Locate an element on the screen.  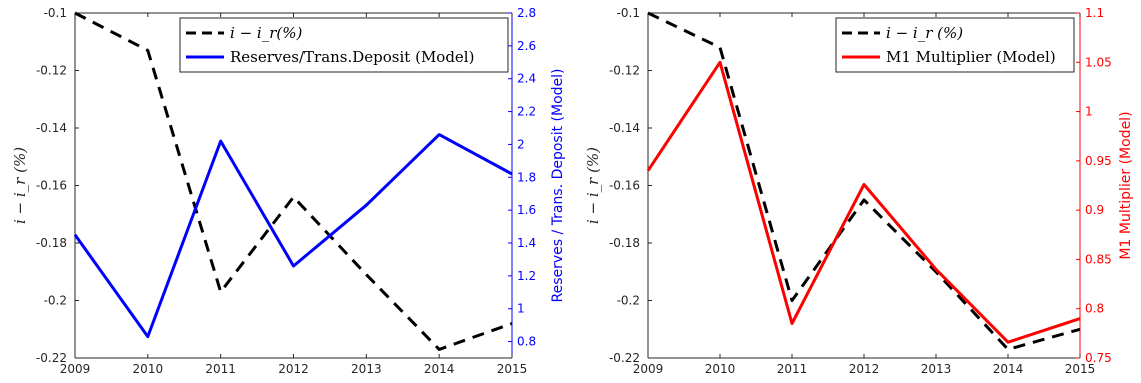
right-y-tick-label: 1.1 is located at coordinates (1094, 13).